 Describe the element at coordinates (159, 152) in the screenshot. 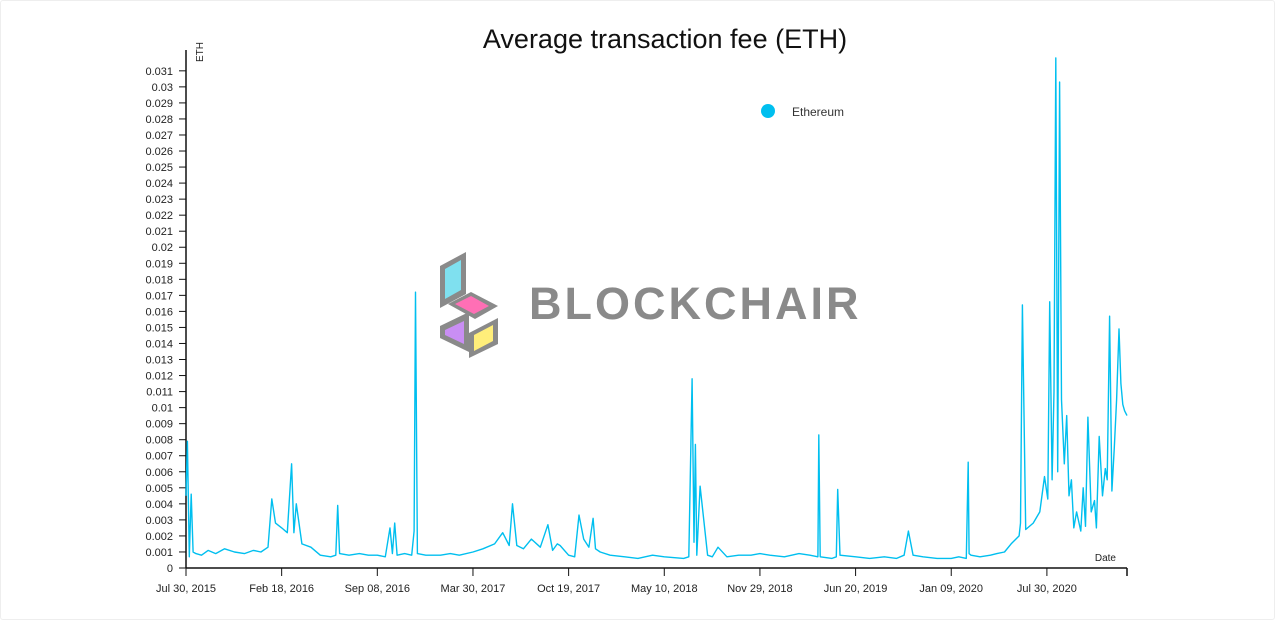

I see `y-tick-label: 0.026` at that location.